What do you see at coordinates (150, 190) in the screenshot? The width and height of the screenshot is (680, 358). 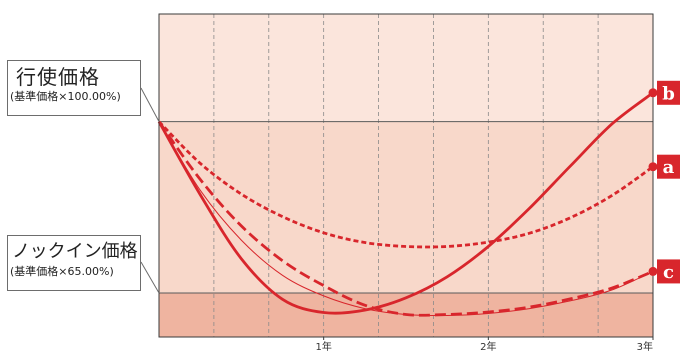 I see `callout-connectors` at bounding box center [150, 190].